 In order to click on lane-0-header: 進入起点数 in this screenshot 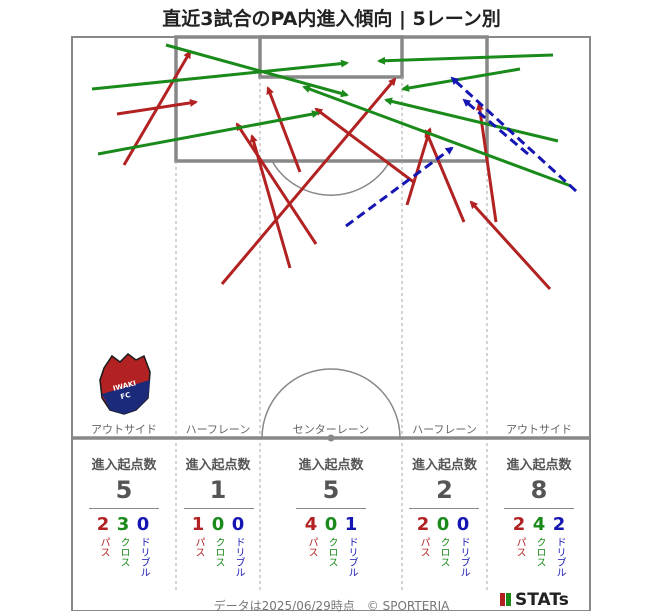, I will do `click(124, 465)`.